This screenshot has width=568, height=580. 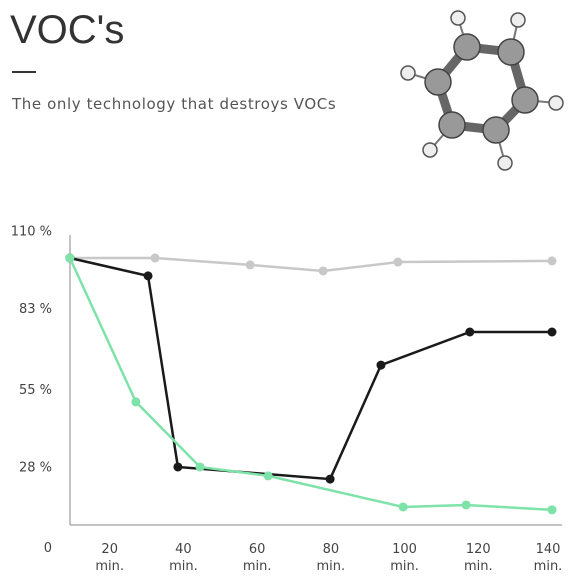 What do you see at coordinates (48, 548) in the screenshot?
I see `y-tick-label: 0` at bounding box center [48, 548].